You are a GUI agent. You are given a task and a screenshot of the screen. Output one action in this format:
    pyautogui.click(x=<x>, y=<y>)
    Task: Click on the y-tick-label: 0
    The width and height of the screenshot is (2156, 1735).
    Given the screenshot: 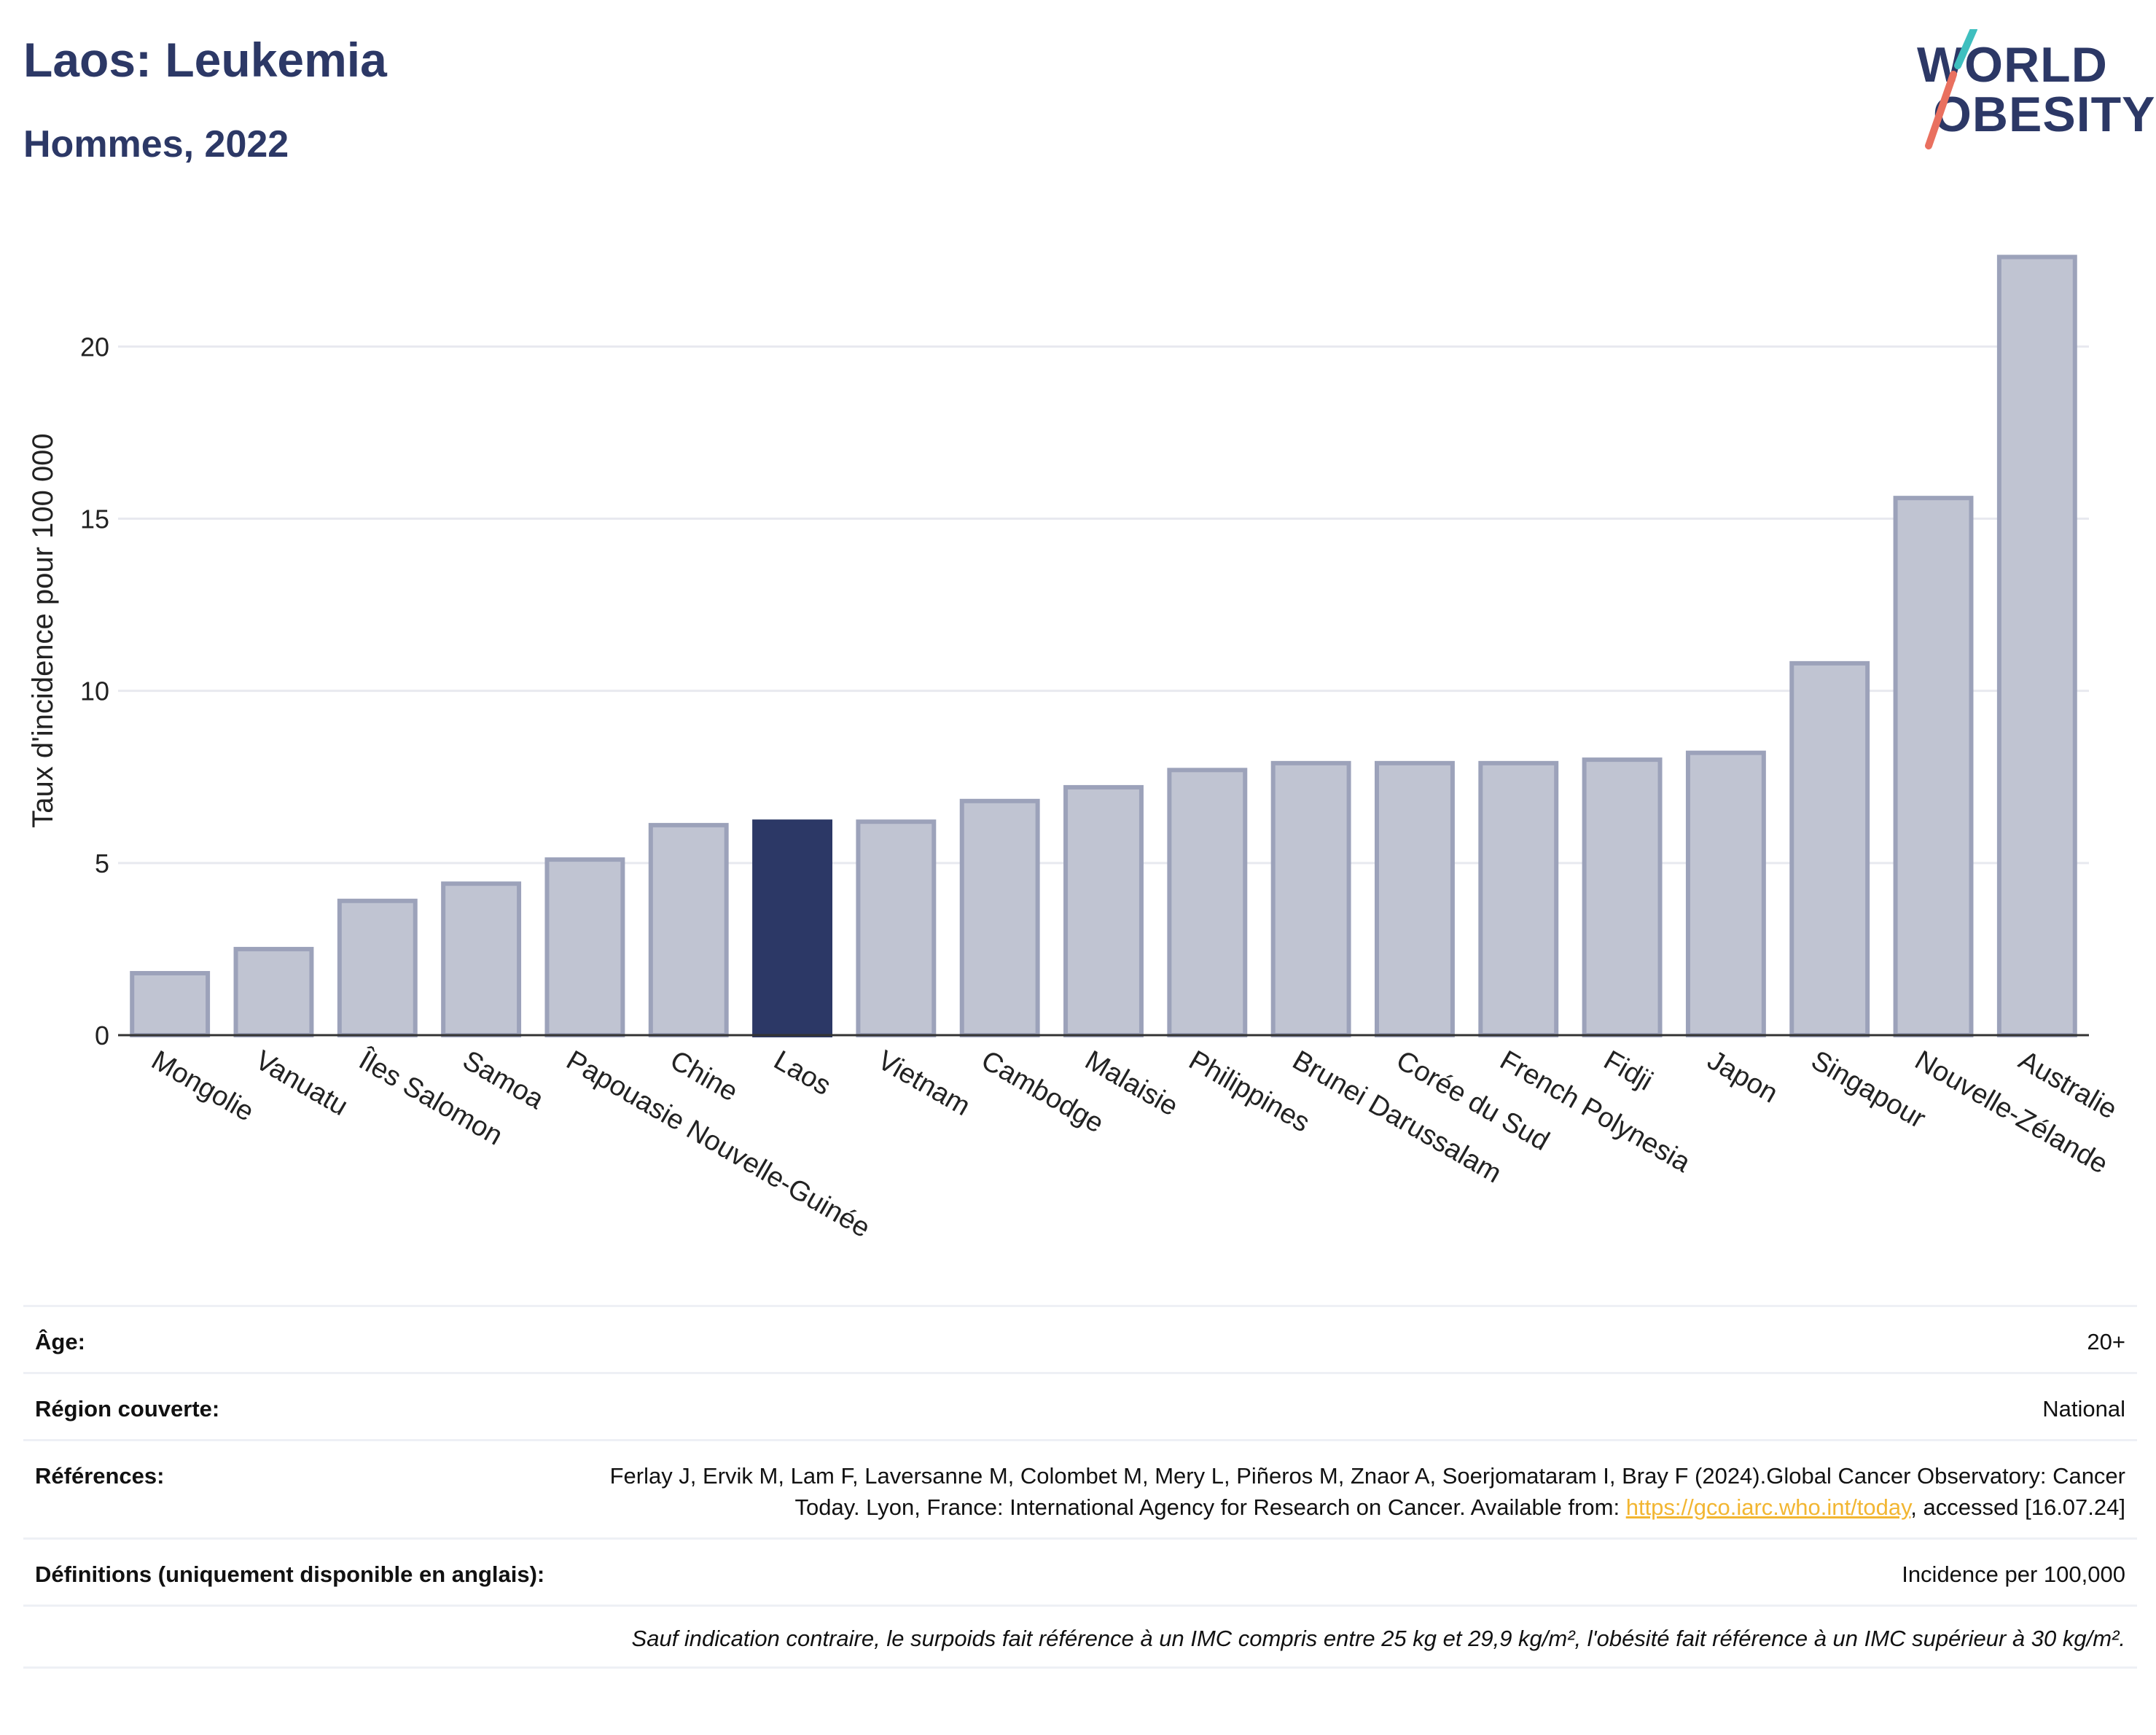 What is the action you would take?
    pyautogui.click(x=102, y=1035)
    